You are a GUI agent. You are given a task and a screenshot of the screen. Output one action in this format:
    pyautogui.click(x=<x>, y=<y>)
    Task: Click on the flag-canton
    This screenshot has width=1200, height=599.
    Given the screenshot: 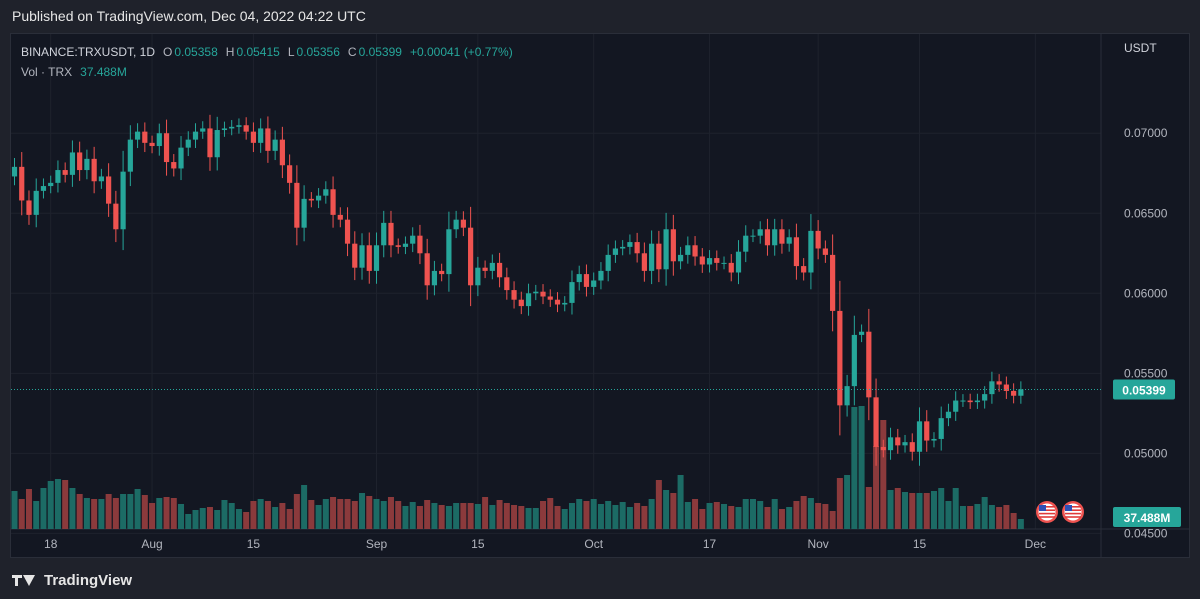 What is the action you would take?
    pyautogui.click(x=1068, y=508)
    